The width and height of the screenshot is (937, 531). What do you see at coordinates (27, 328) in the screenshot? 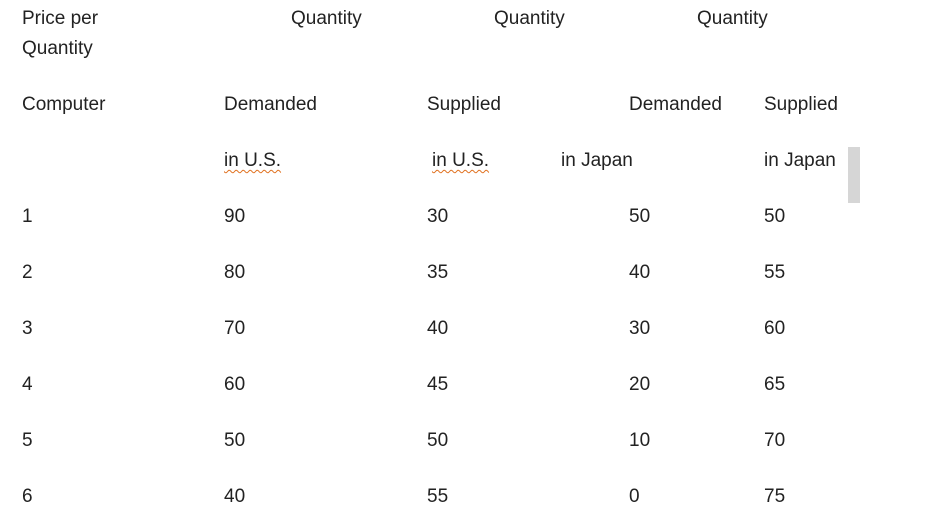
I see `table-cell: 3` at bounding box center [27, 328].